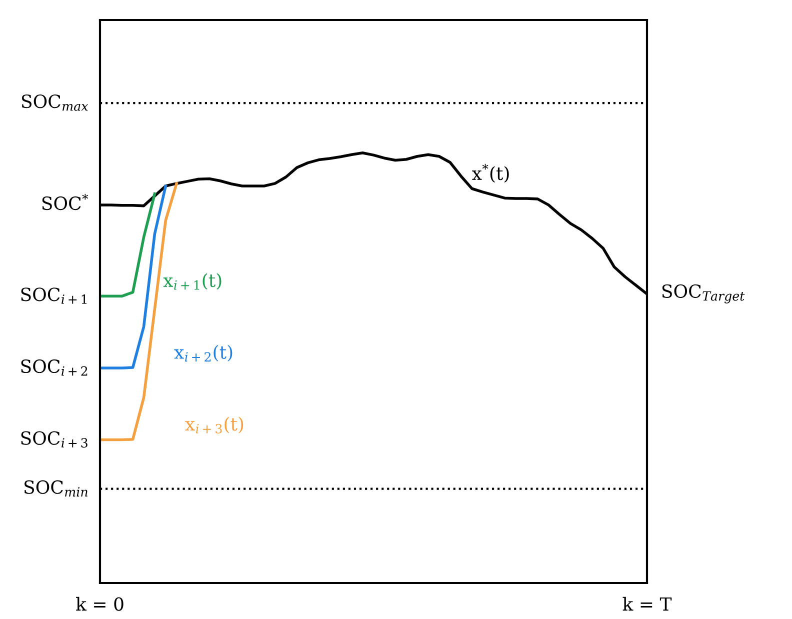  What do you see at coordinates (203, 353) in the screenshot?
I see `series-label: x$_{i+2}$(t)` at bounding box center [203, 353].